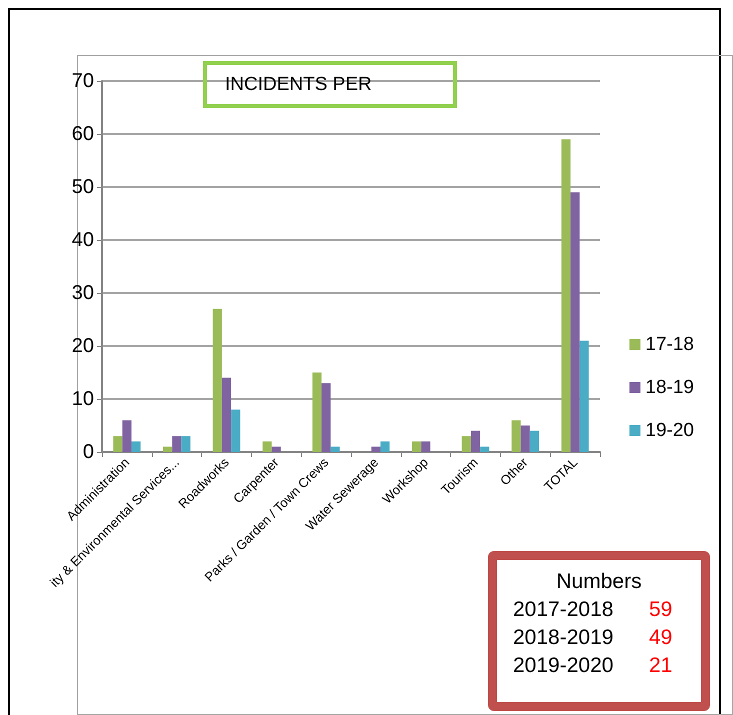 Image resolution: width=733 pixels, height=715 pixels. I want to click on legend-label: 17-18, so click(669, 344).